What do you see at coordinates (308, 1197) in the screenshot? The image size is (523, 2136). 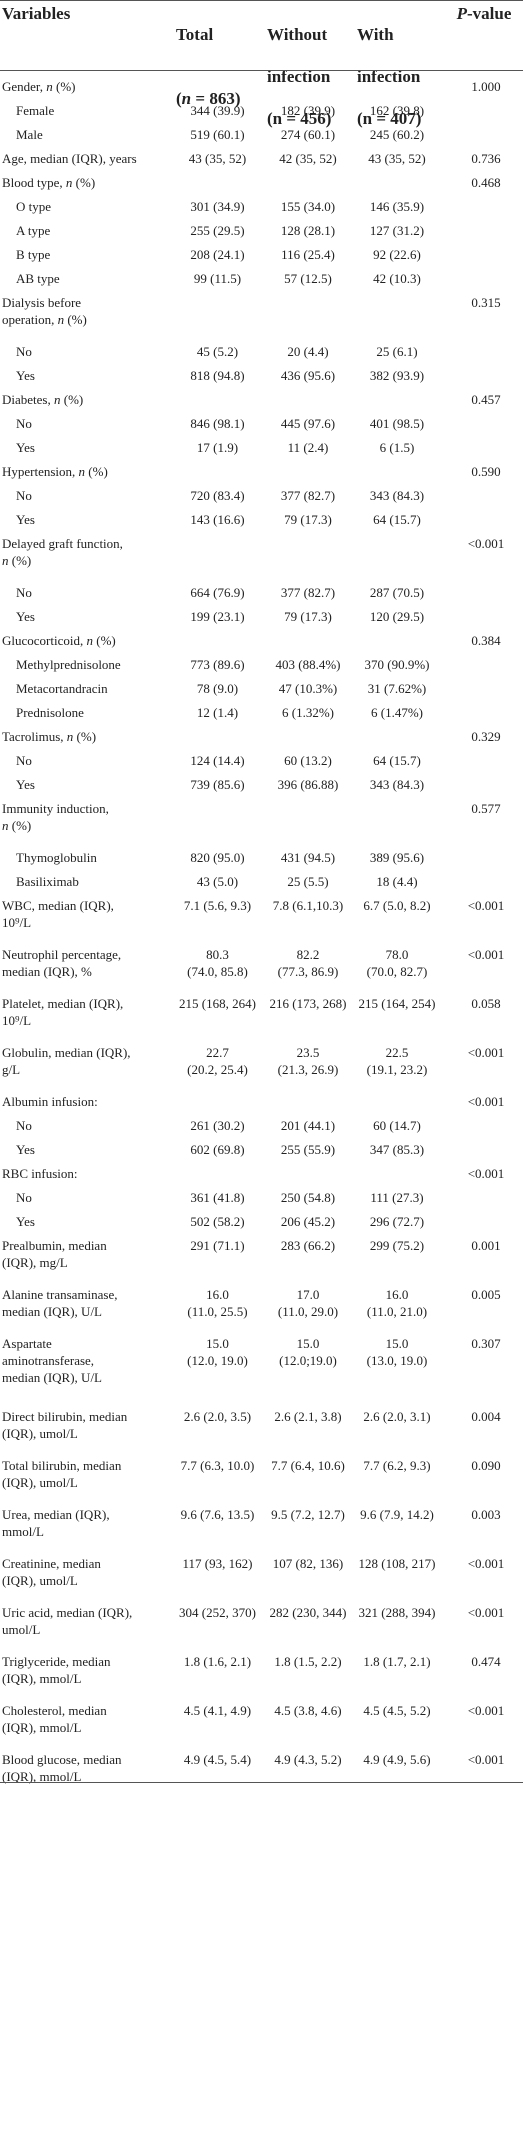 I see `cell-without-infection: 250 (54.8)` at bounding box center [308, 1197].